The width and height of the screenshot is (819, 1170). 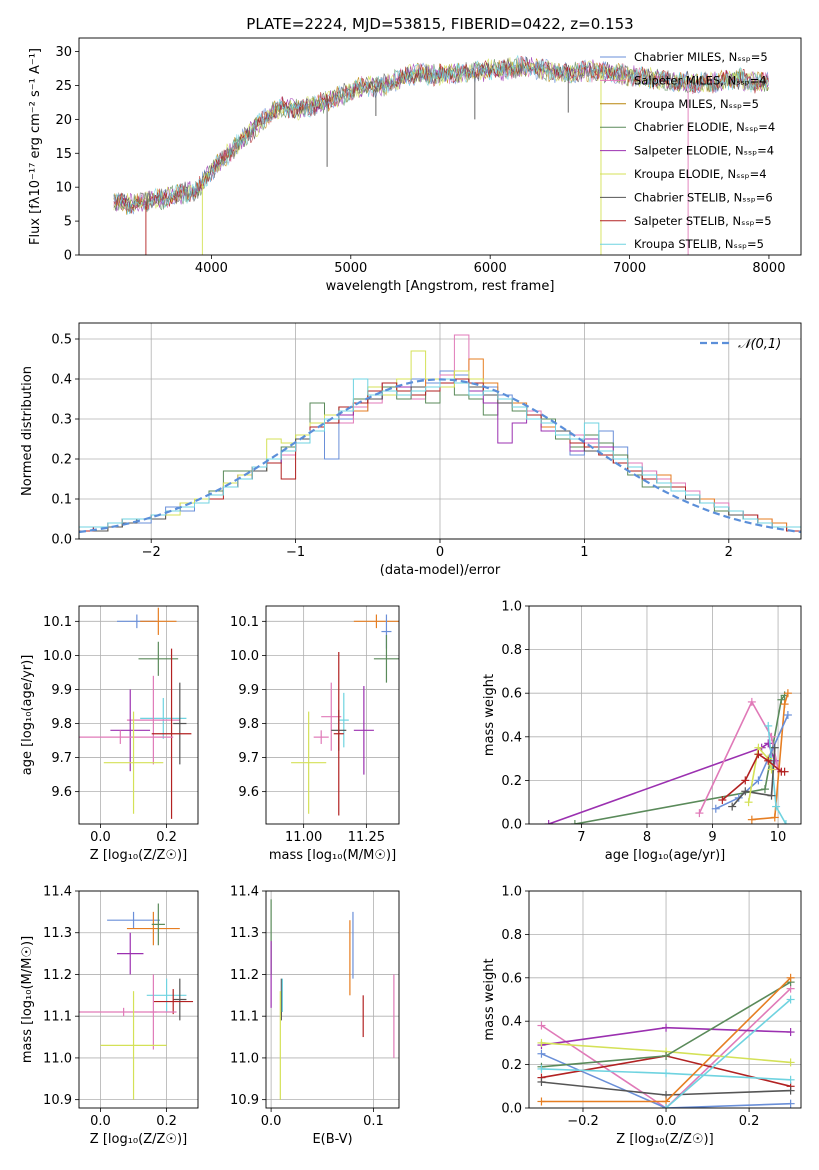 I want to click on legend-label: Chabrier ELODIE, Nₛₛₚ=4, so click(x=704, y=127).